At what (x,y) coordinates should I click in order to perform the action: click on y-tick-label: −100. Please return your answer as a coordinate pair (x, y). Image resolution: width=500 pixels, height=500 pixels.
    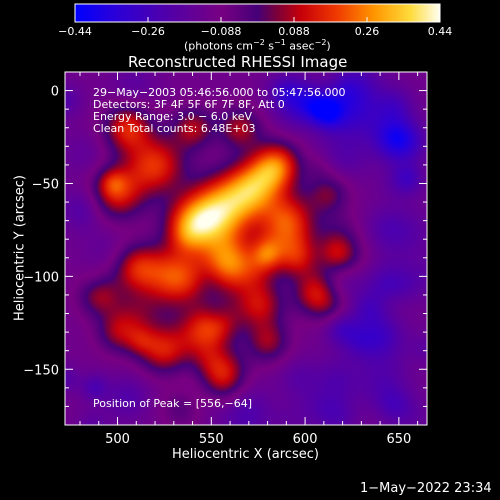
    Looking at the image, I should click on (41, 277).